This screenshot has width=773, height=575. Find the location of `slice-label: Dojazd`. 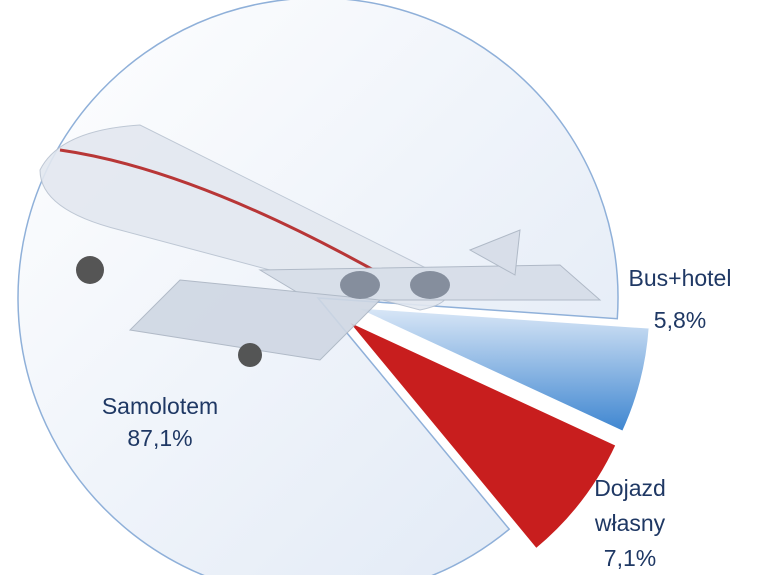

slice-label: Dojazd is located at coordinates (630, 488).